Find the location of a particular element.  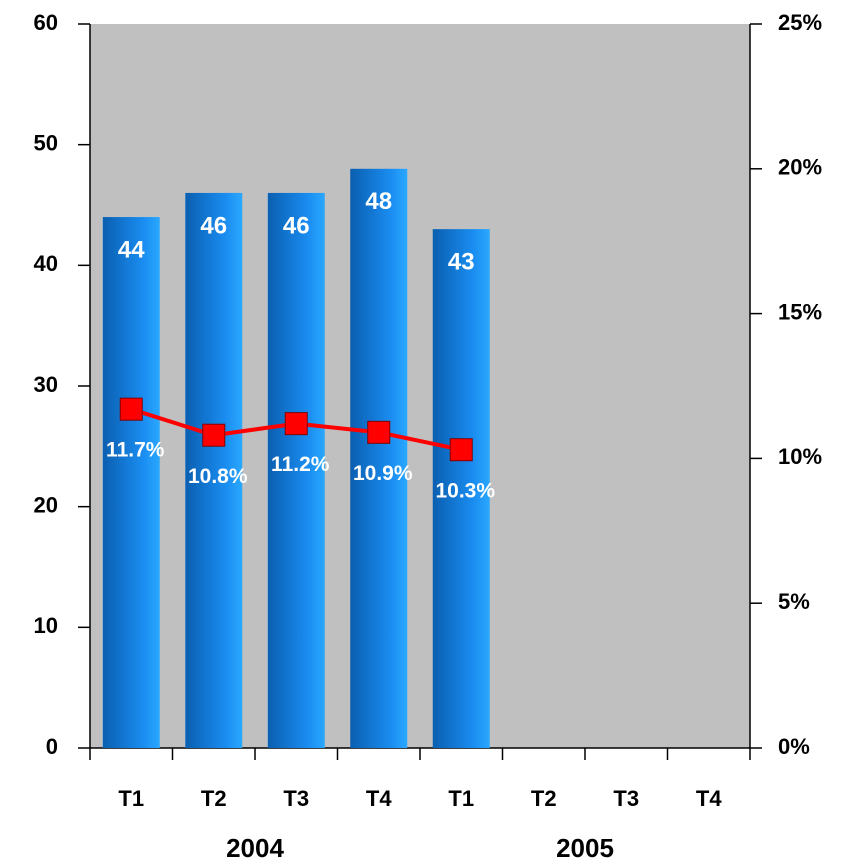

line-value-label: 10.9% is located at coordinates (383, 473).